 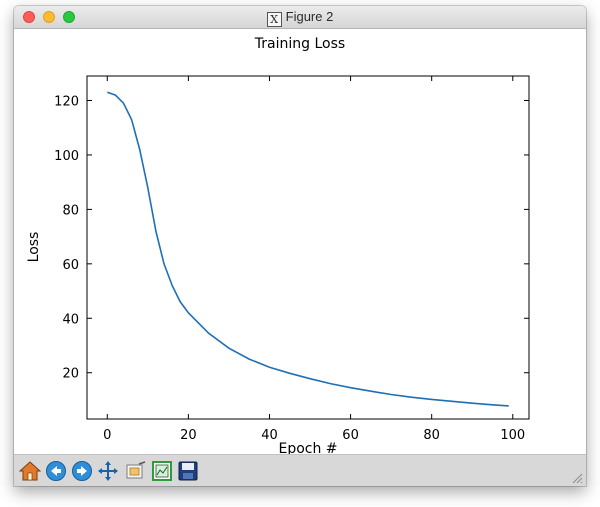 What do you see at coordinates (69, 17) in the screenshot?
I see `maximize-window-button` at bounding box center [69, 17].